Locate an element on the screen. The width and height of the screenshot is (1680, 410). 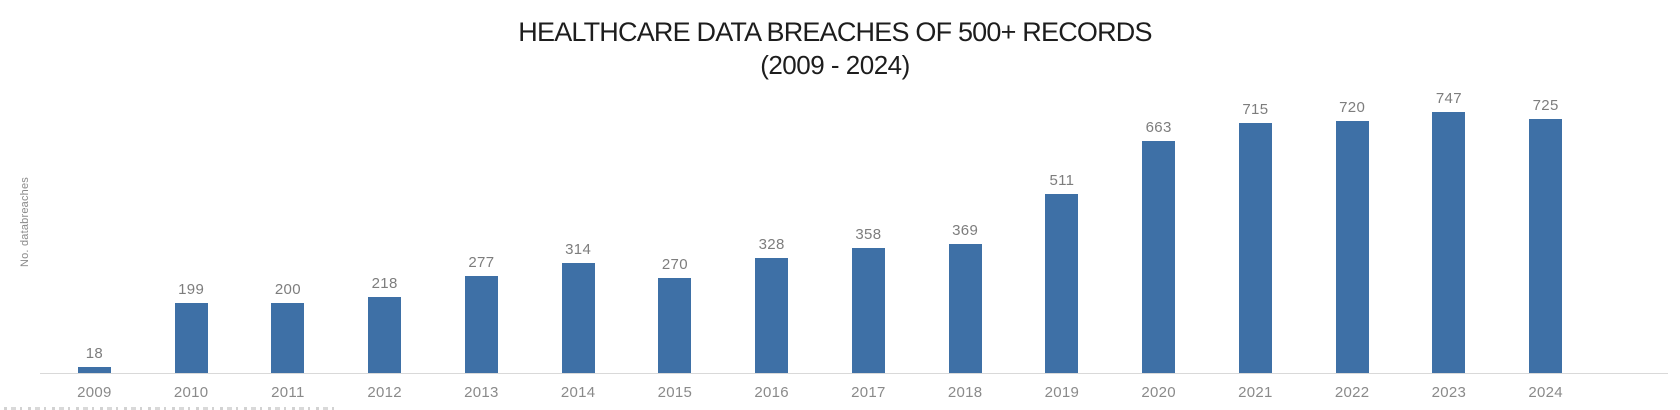
bar-2019 is located at coordinates (1062, 283).